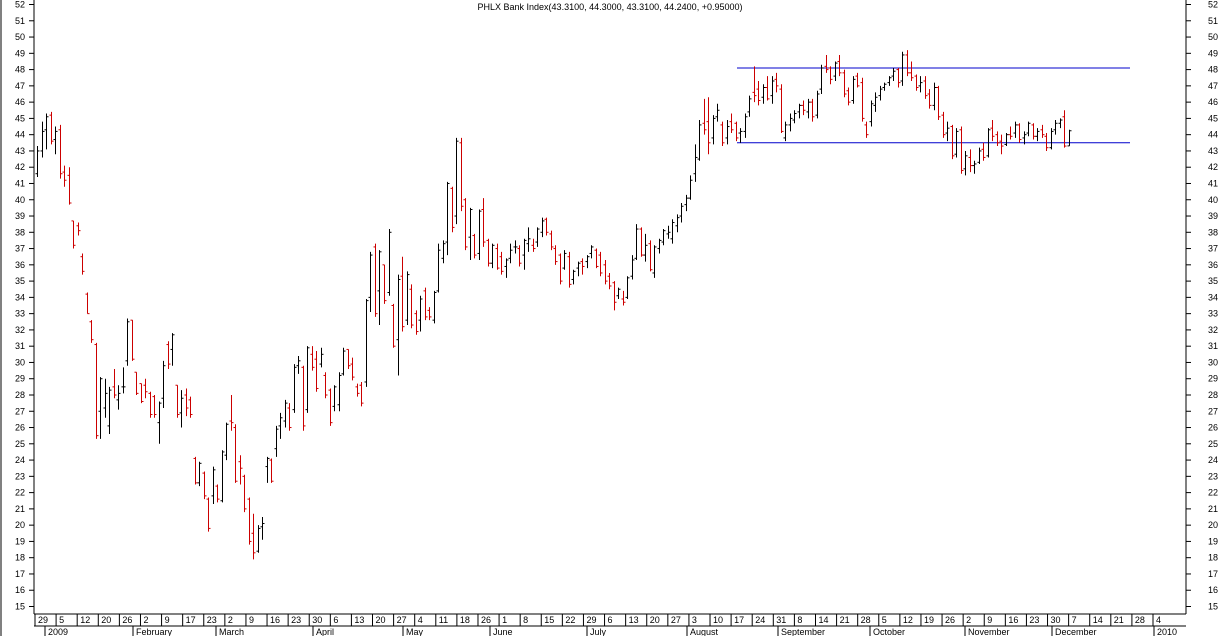 This screenshot has height=636, width=1220. What do you see at coordinates (718, 620) in the screenshot?
I see `date-label: 10` at bounding box center [718, 620].